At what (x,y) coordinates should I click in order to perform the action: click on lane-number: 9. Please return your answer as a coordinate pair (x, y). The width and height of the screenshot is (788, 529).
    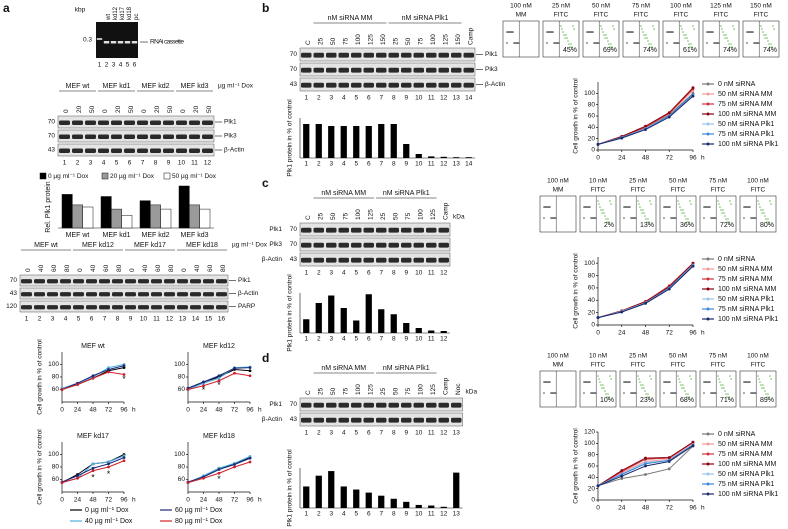
    Looking at the image, I should click on (406, 273).